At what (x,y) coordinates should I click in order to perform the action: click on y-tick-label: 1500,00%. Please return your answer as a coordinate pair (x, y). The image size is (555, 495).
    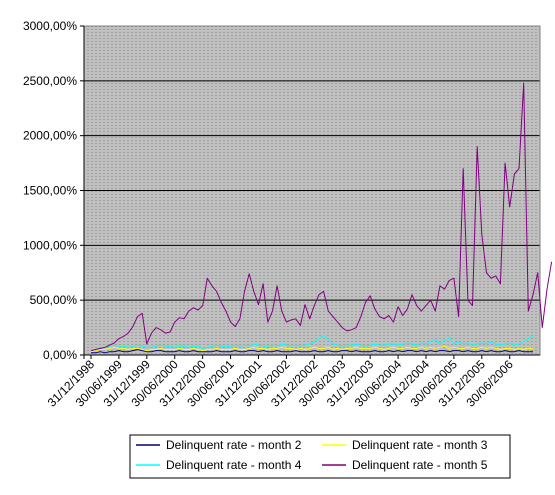
    Looking at the image, I should click on (50, 191).